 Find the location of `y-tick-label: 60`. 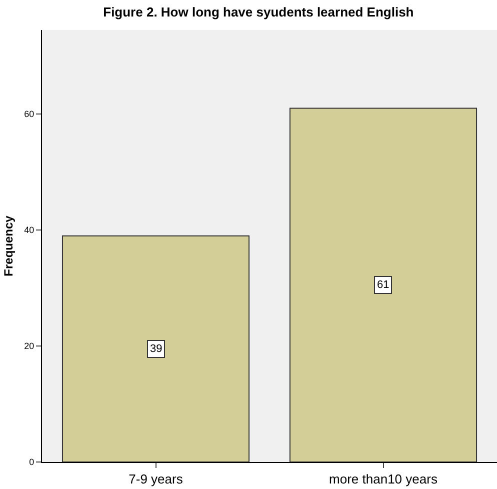

y-tick-label: 60 is located at coordinates (29, 114).